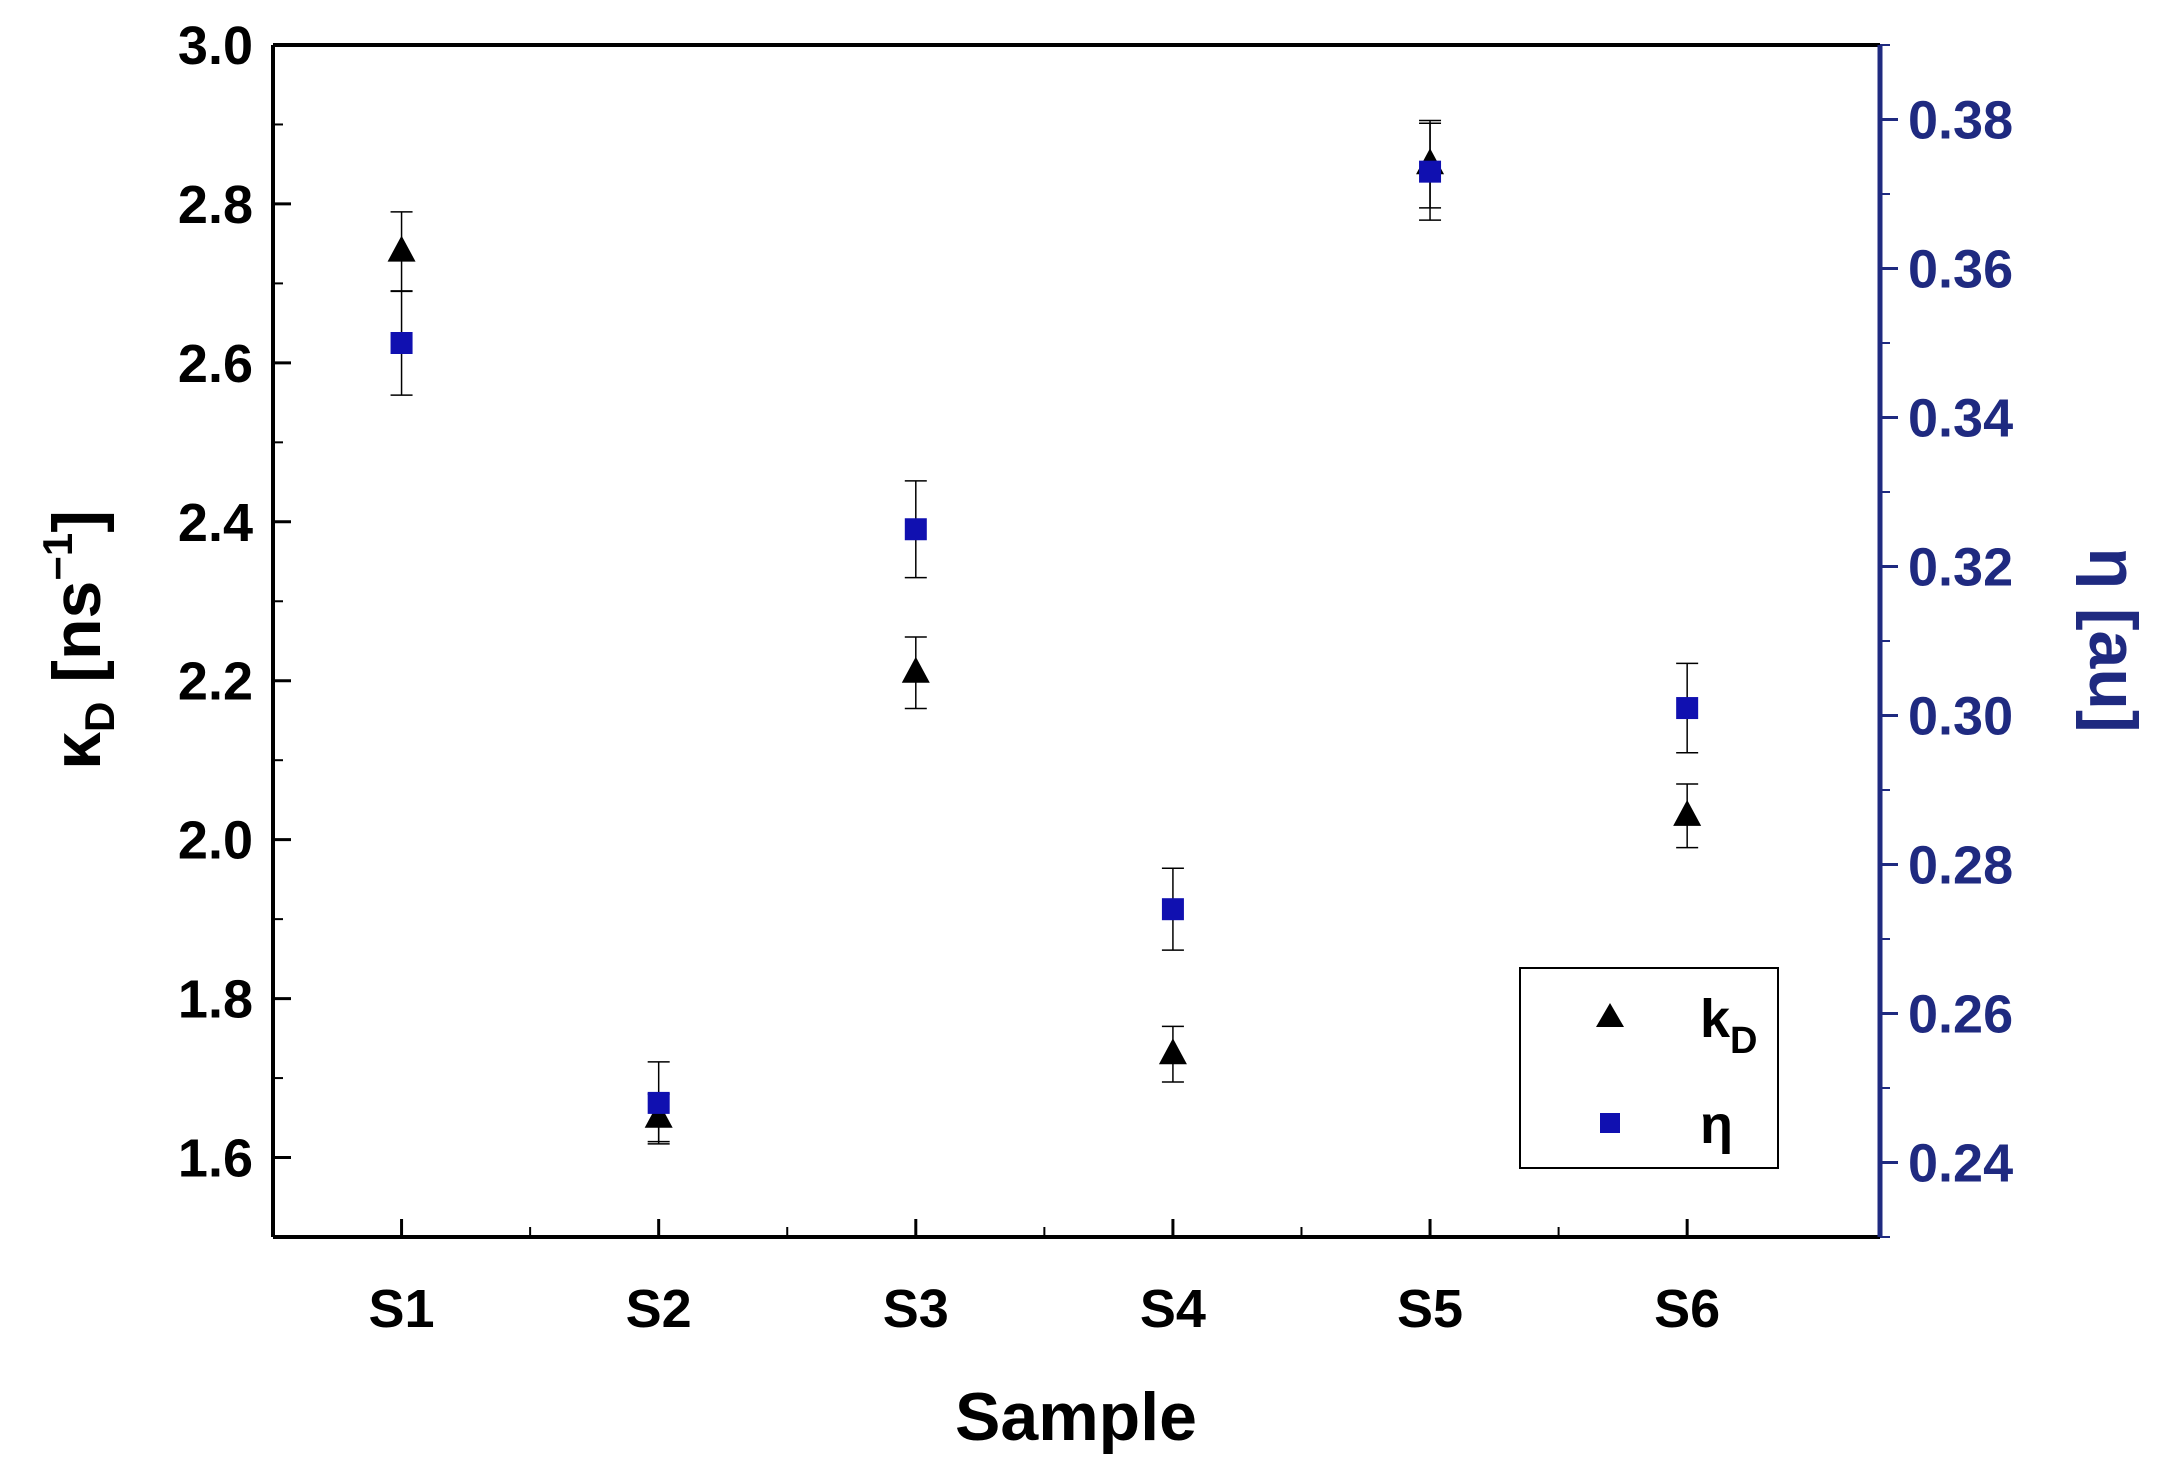 The width and height of the screenshot is (2157, 1480). Describe the element at coordinates (1743, 1041) in the screenshot. I see `legend-label-kd-sub: D` at that location.